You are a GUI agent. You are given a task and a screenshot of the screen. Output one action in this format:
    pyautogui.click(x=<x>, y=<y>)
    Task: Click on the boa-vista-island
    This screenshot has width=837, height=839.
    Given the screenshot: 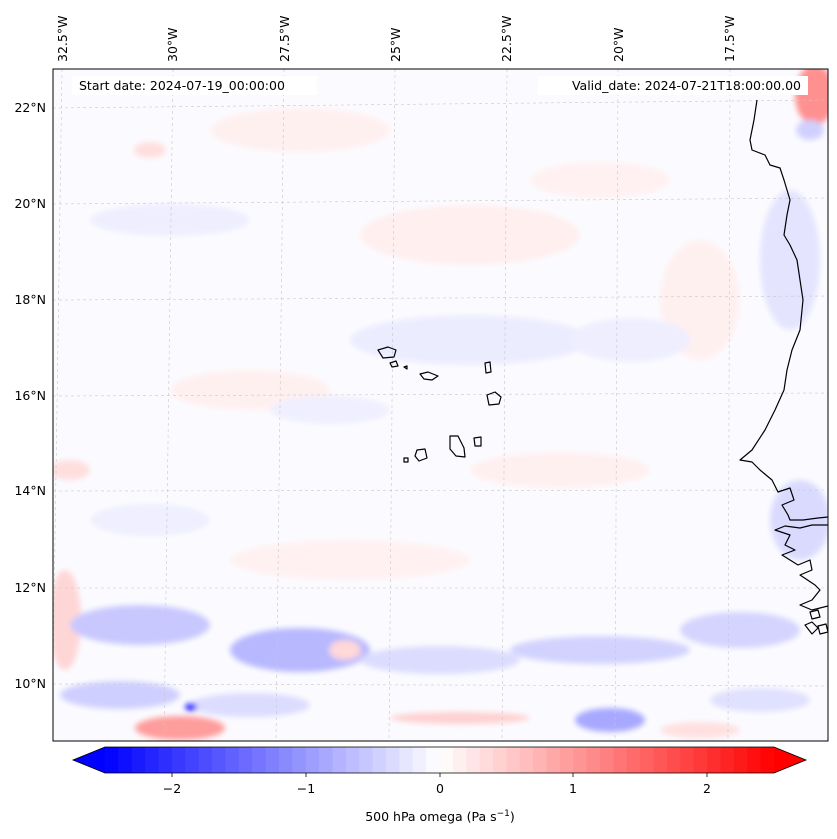 What is the action you would take?
    pyautogui.click(x=494, y=398)
    